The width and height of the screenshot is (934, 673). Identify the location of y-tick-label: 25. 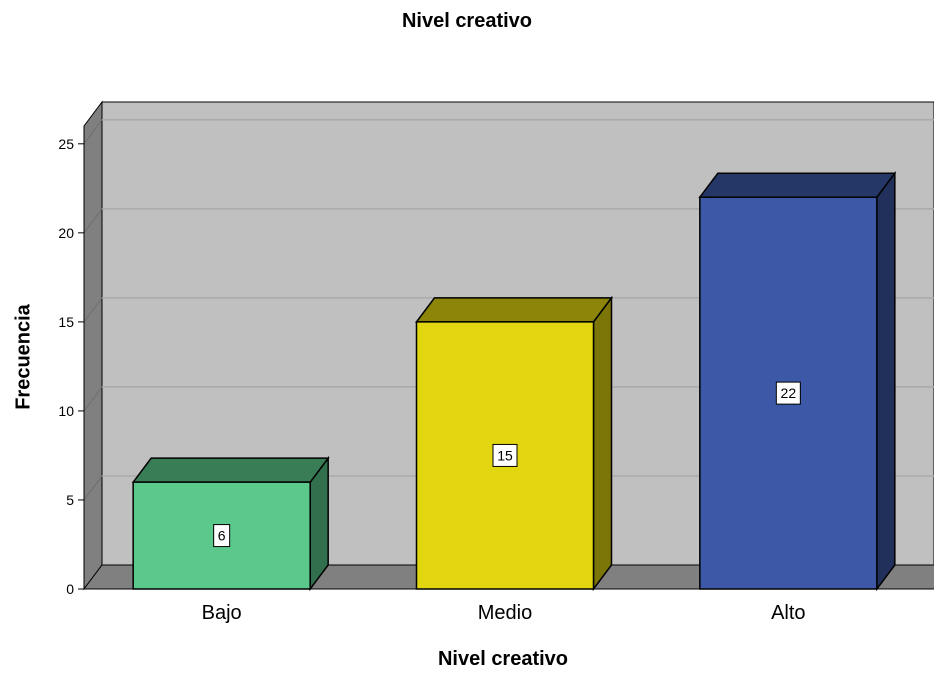
(66, 144).